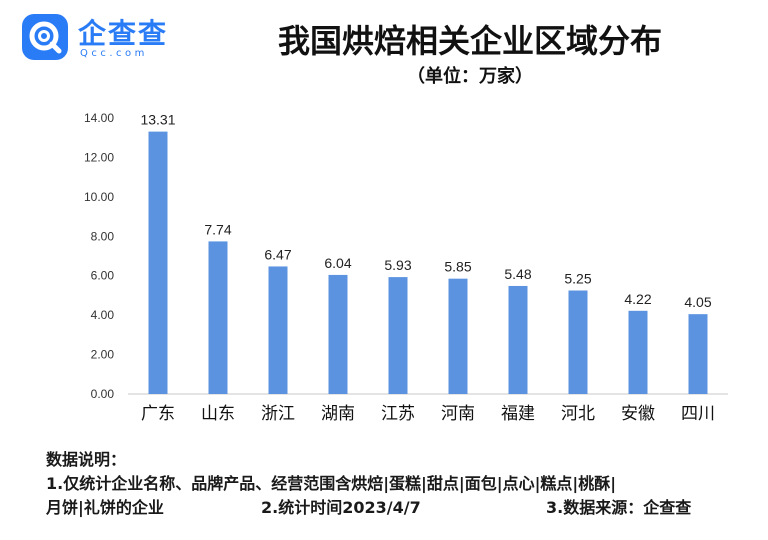 This screenshot has height=540, width=768. What do you see at coordinates (103, 394) in the screenshot?
I see `y-tick-label: 0.00` at bounding box center [103, 394].